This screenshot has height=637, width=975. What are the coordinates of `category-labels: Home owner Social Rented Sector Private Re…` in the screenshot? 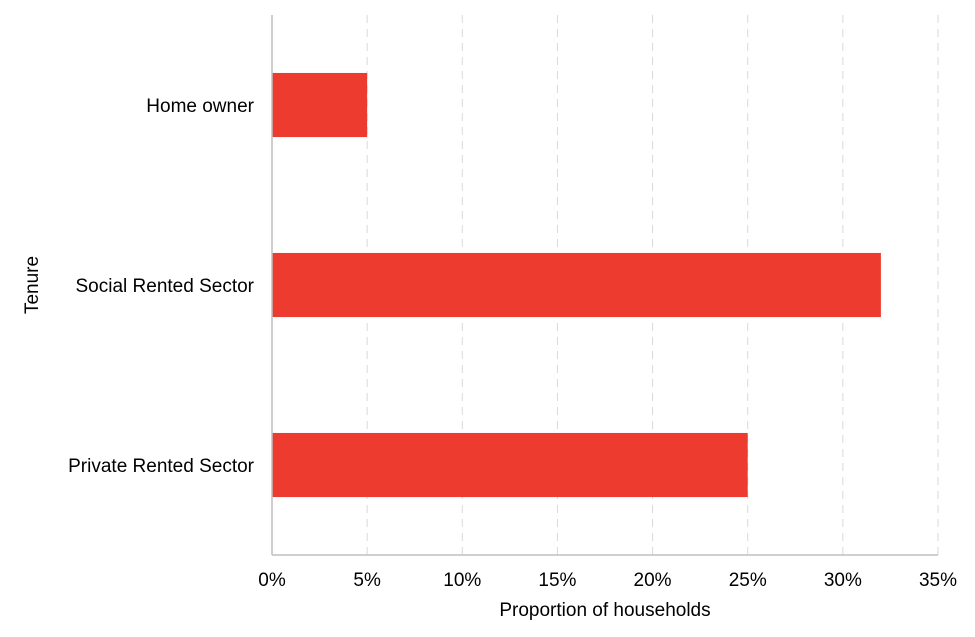 It's located at (161, 286).